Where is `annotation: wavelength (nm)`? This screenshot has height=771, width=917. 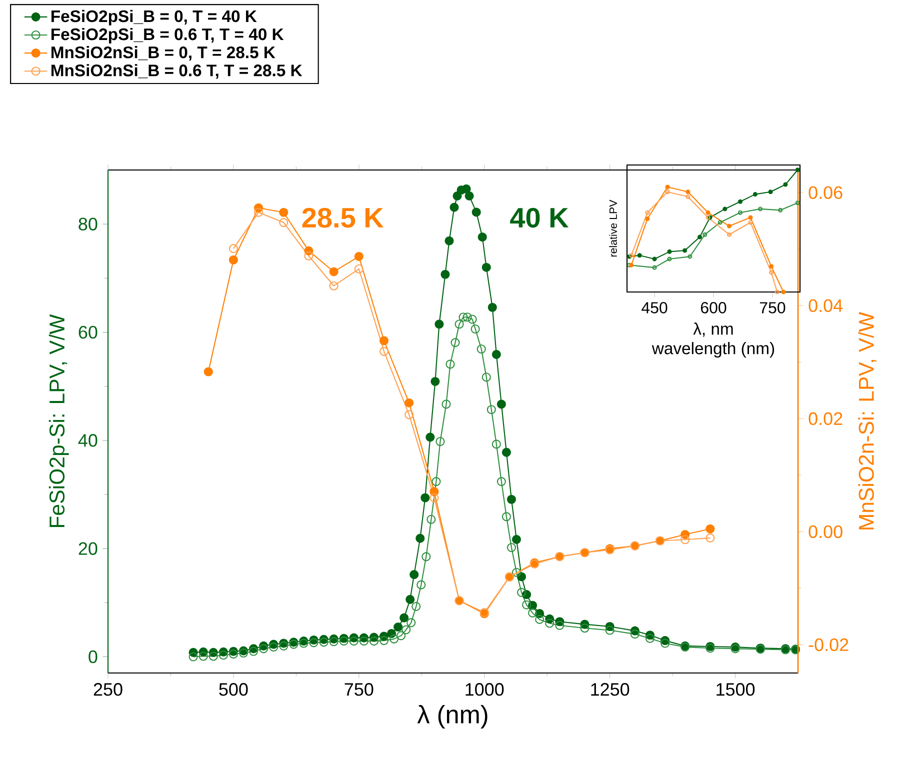
annotation: wavelength (nm) is located at coordinates (713, 350).